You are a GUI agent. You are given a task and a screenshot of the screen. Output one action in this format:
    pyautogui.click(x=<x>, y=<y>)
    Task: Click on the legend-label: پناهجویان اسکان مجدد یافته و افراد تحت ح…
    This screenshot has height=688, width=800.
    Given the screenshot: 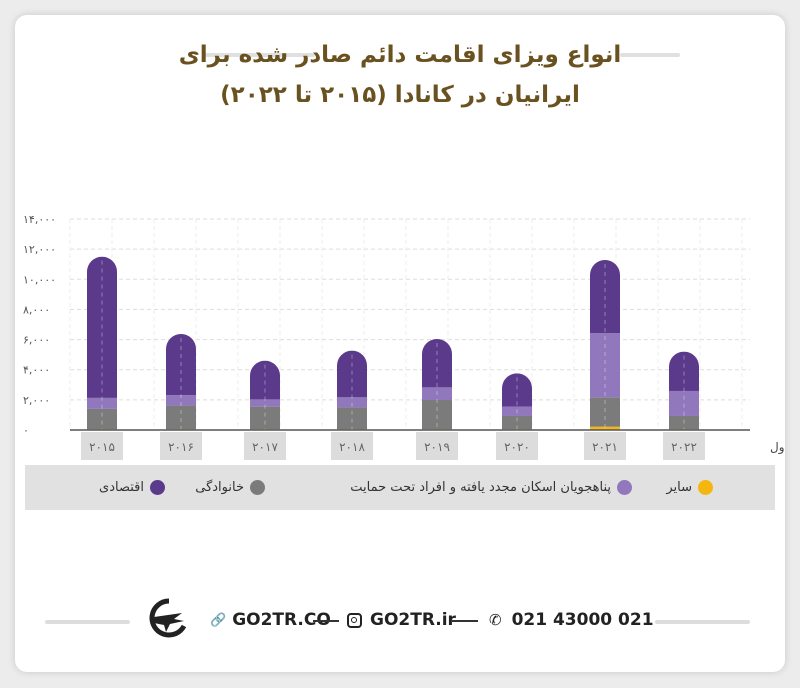 What is the action you would take?
    pyautogui.click(x=480, y=487)
    